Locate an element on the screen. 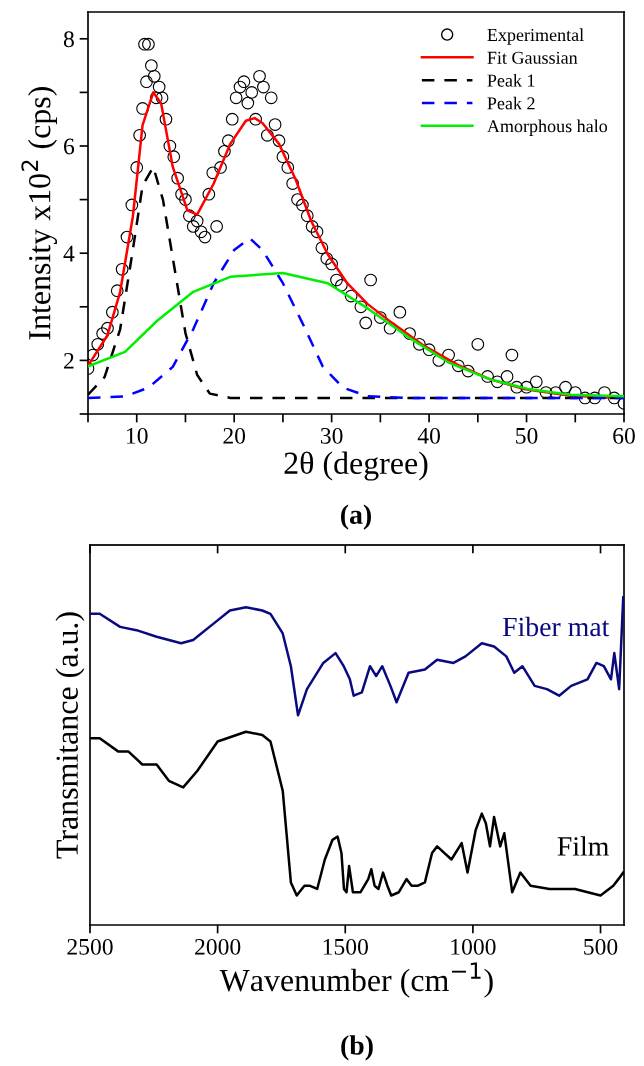 This screenshot has width=644, height=1066. y-tick-label: 8 is located at coordinates (68, 39).